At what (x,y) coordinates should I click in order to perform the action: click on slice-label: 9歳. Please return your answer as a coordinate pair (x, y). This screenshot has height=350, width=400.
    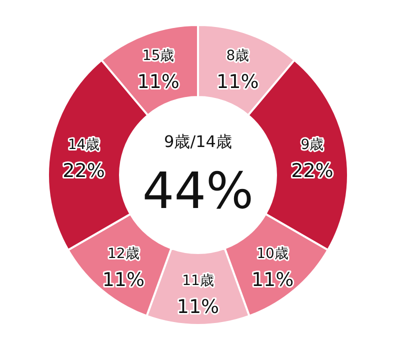
    Looking at the image, I should click on (312, 144).